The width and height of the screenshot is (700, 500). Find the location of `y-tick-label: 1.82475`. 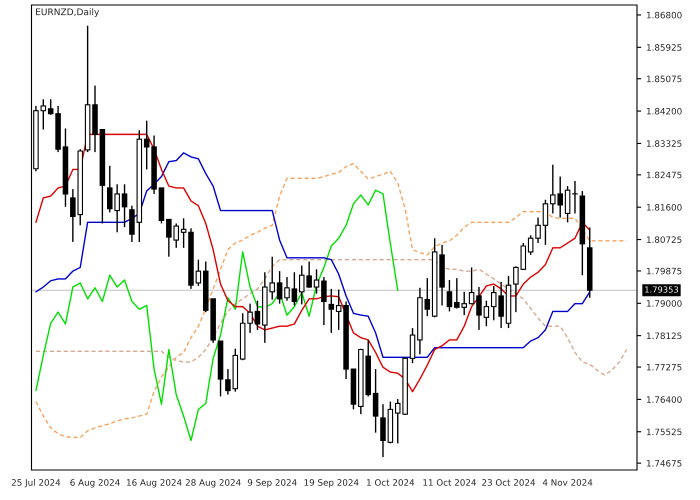

y-tick-label: 1.82475 is located at coordinates (664, 175).